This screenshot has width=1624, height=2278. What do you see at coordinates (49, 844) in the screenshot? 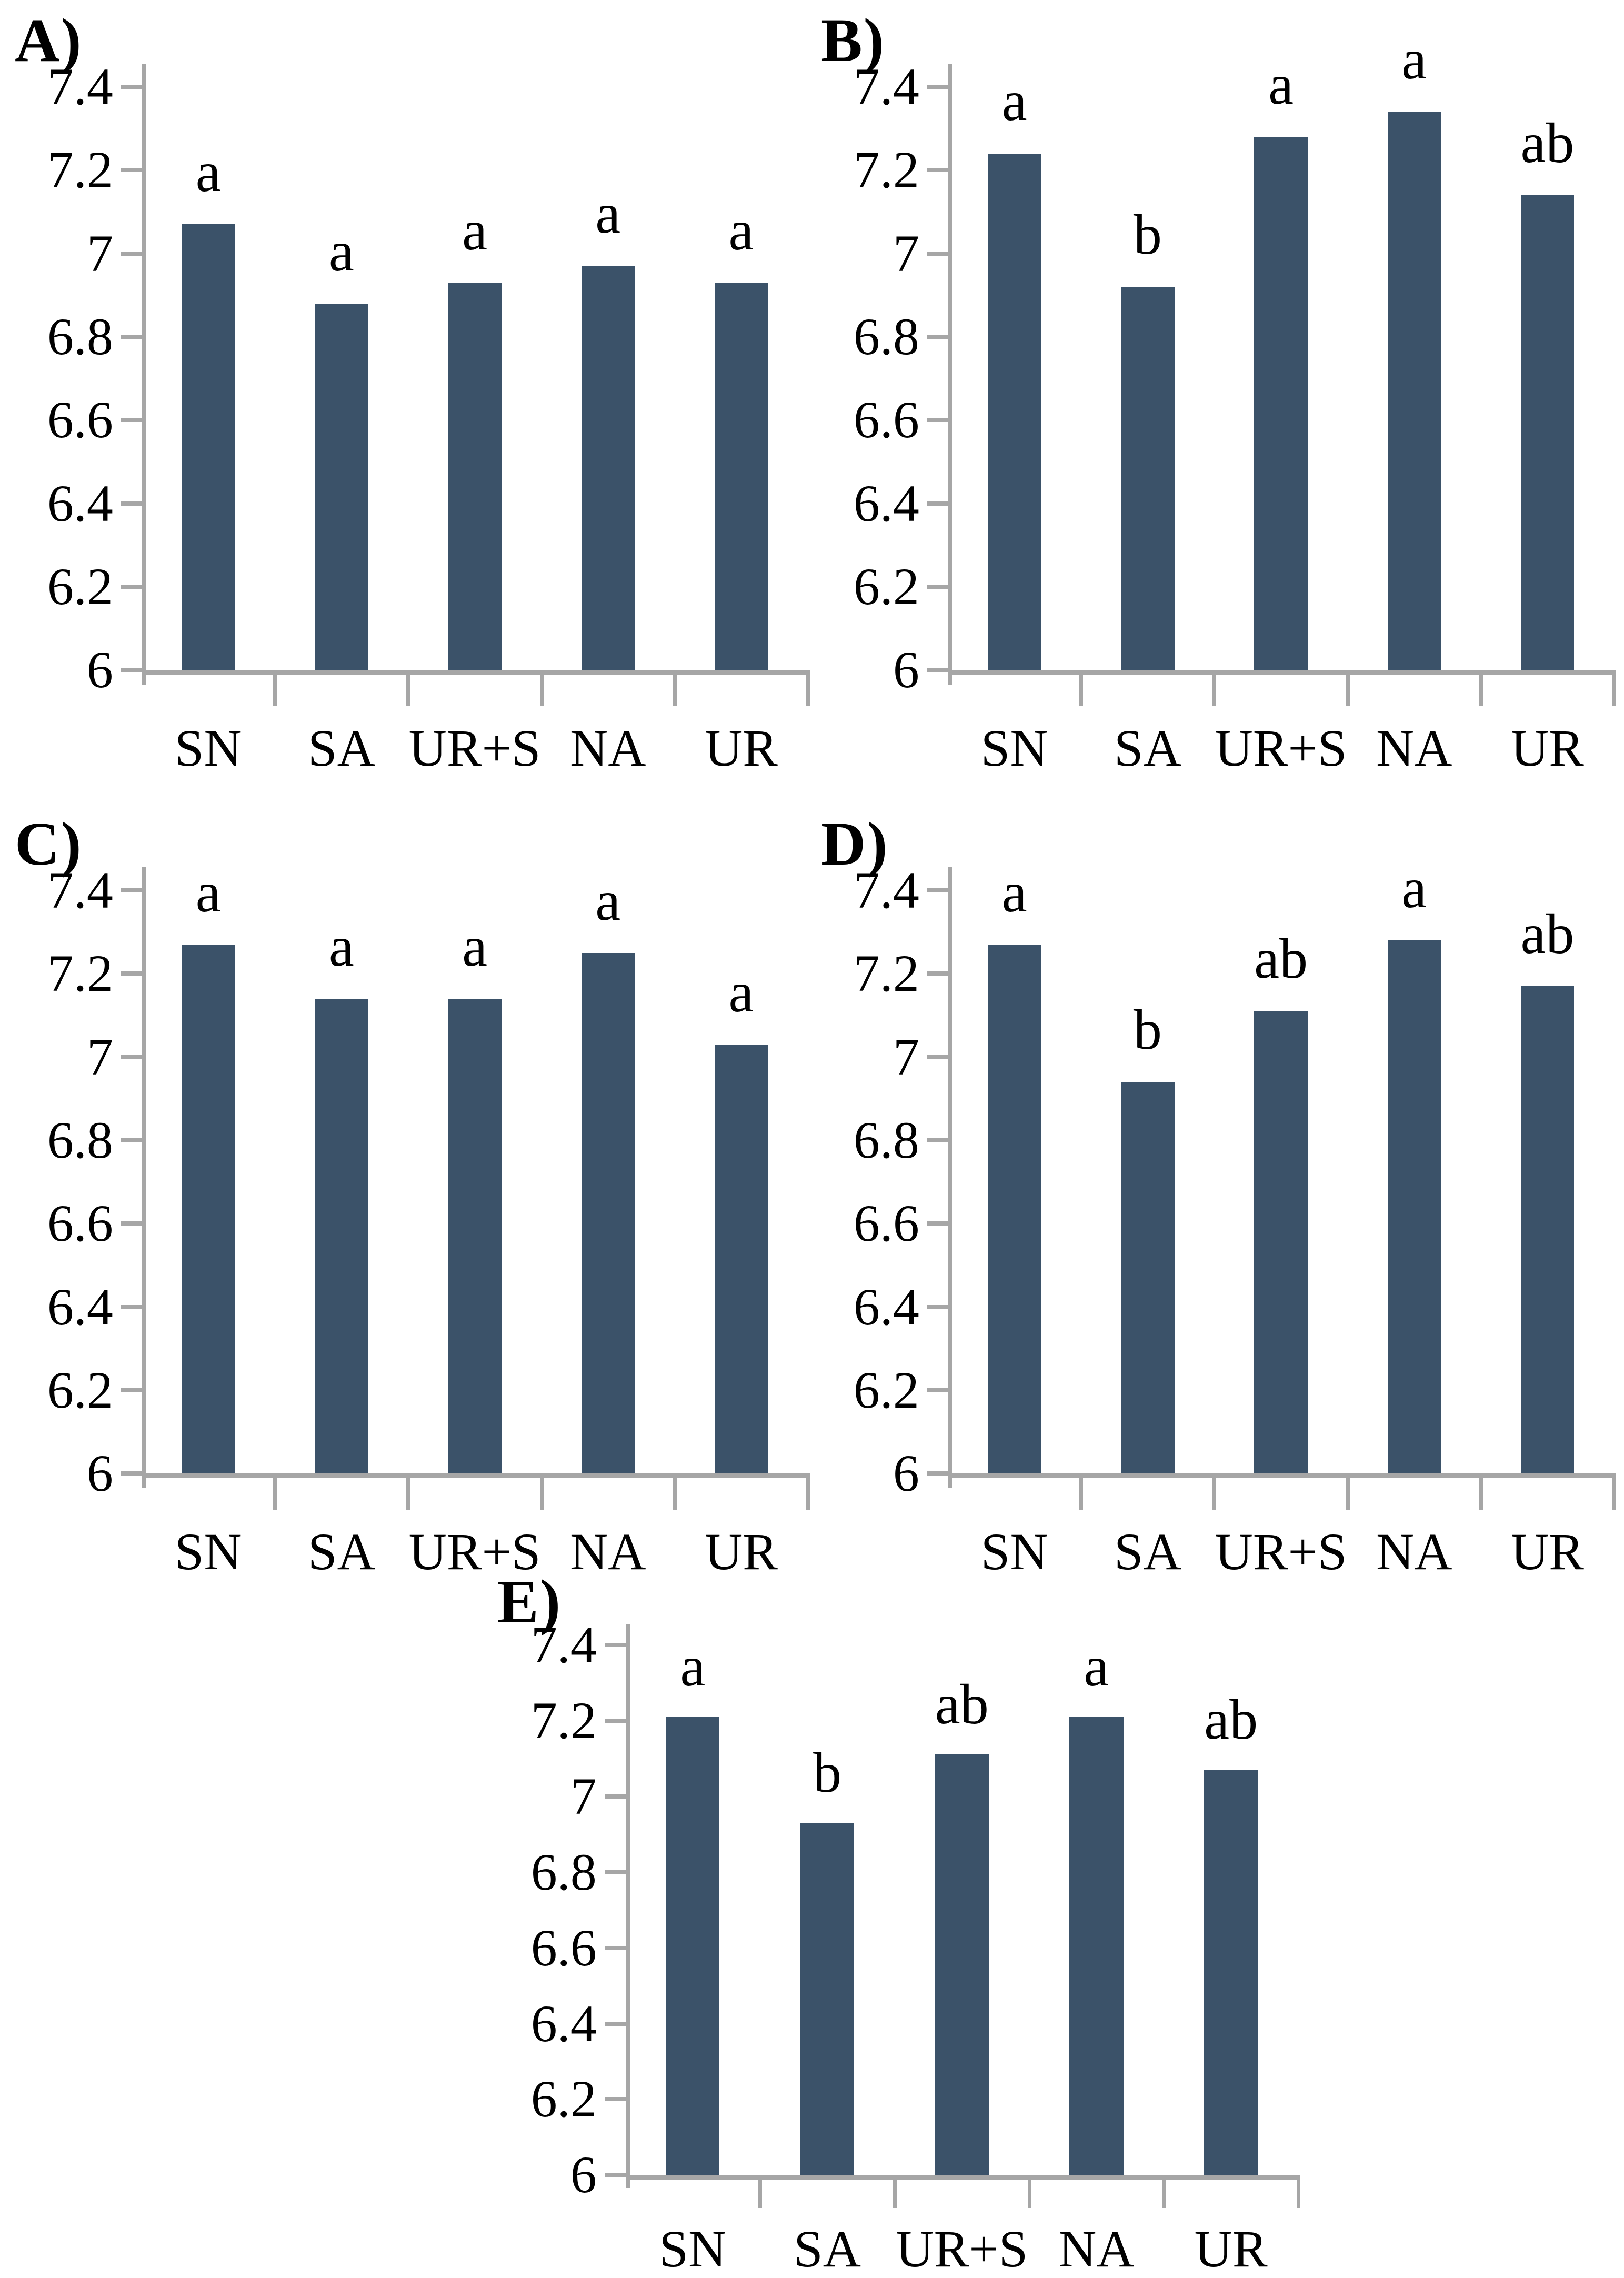
I see `panel-c-label: C)` at bounding box center [49, 844].